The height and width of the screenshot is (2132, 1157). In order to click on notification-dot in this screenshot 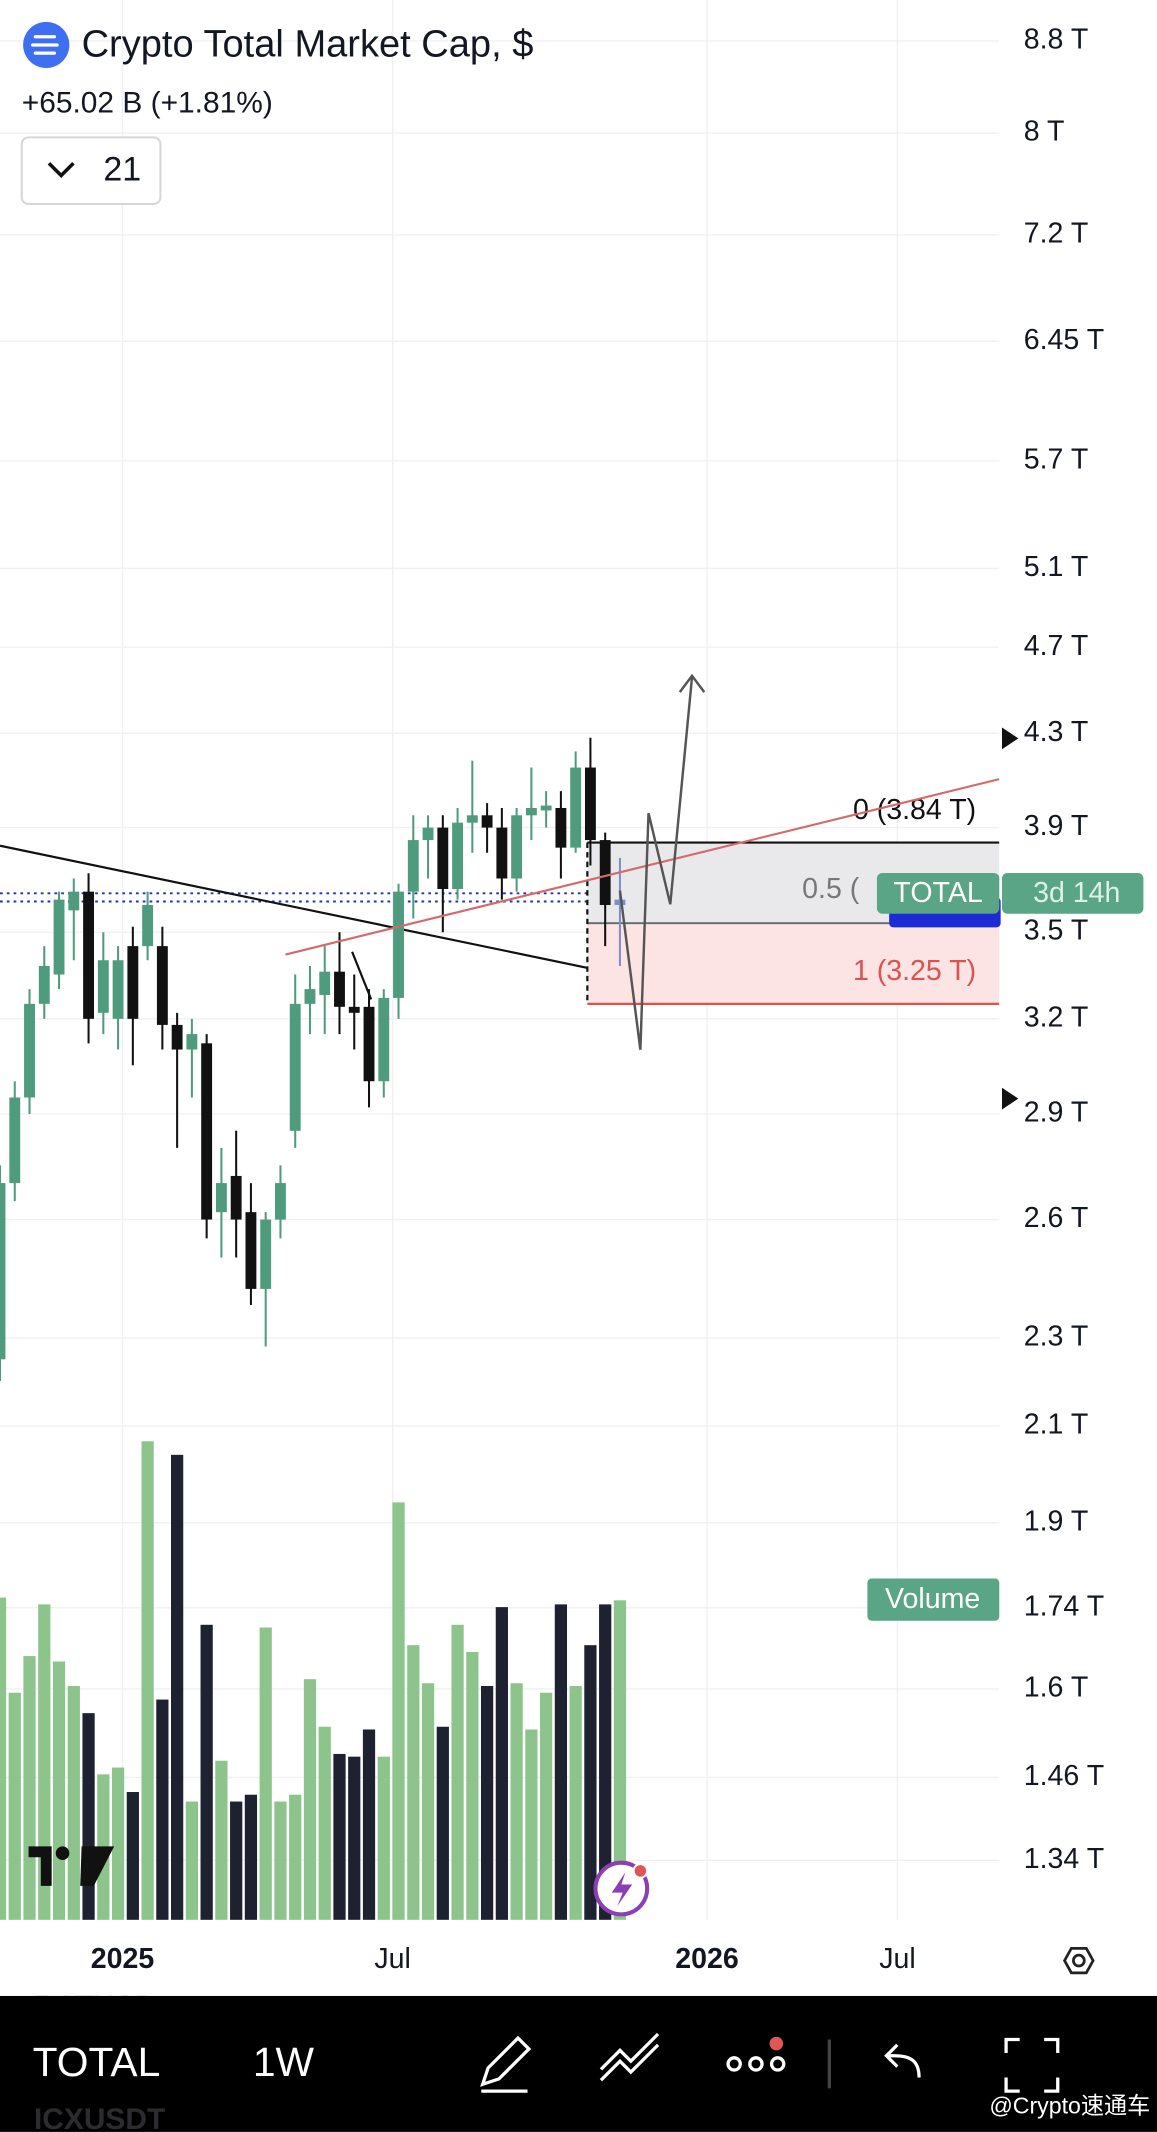, I will do `click(640, 1871)`.